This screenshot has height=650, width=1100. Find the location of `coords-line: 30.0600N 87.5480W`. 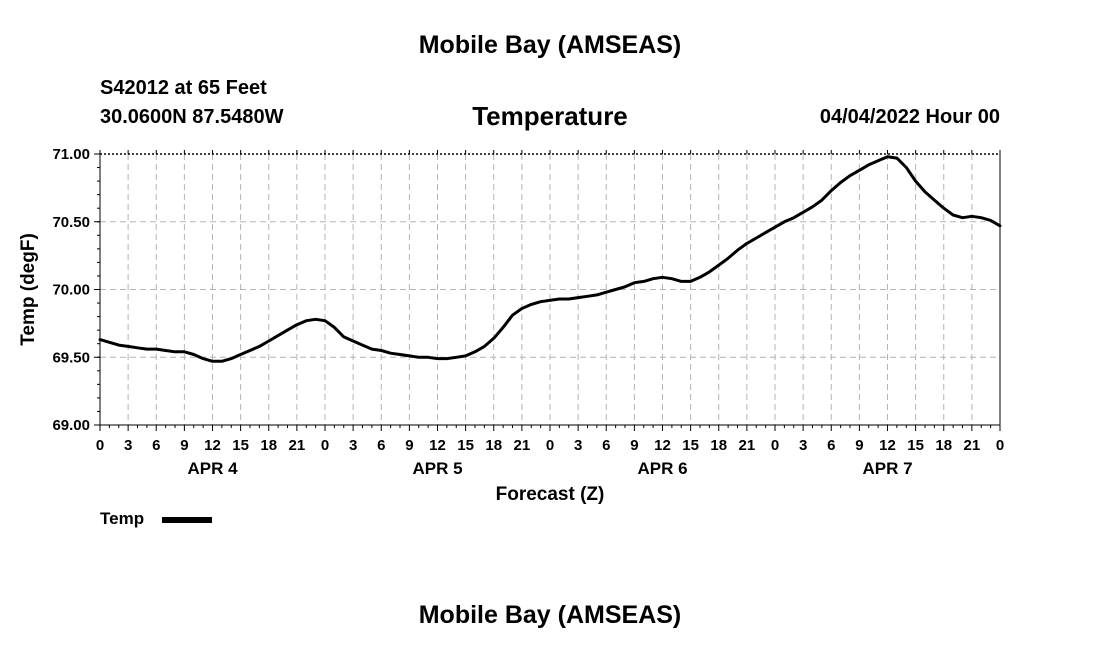

coords-line: 30.0600N 87.5480W is located at coordinates (192, 117).